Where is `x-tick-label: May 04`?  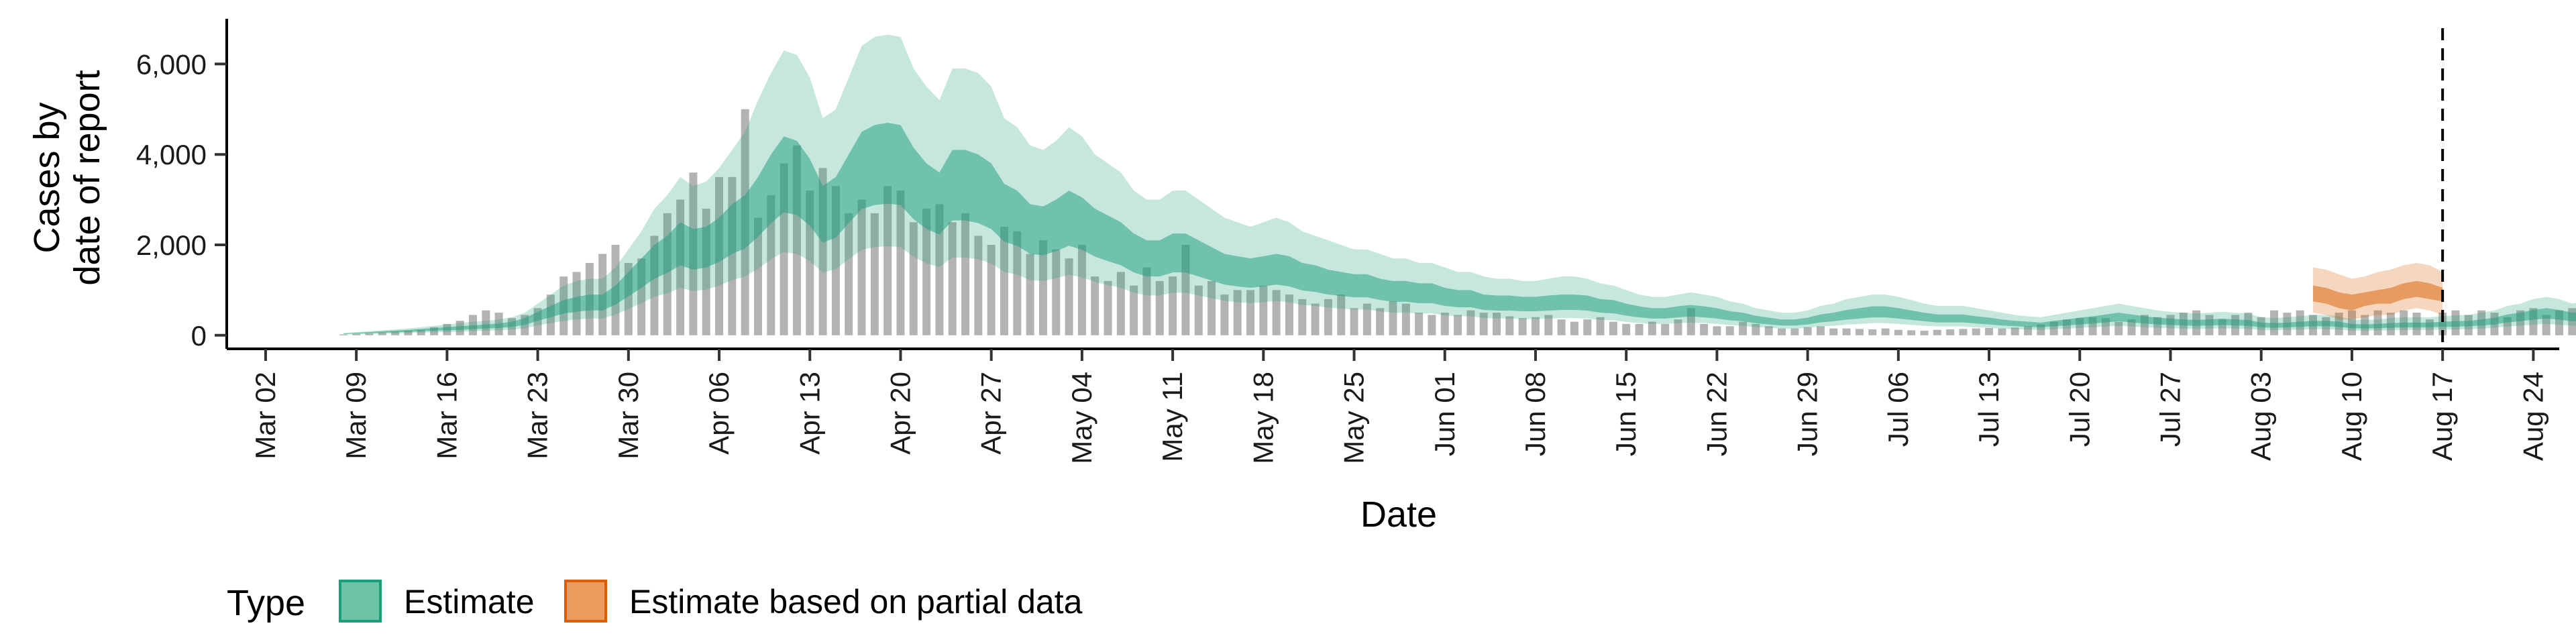
x-tick-label: May 04 is located at coordinates (1081, 418).